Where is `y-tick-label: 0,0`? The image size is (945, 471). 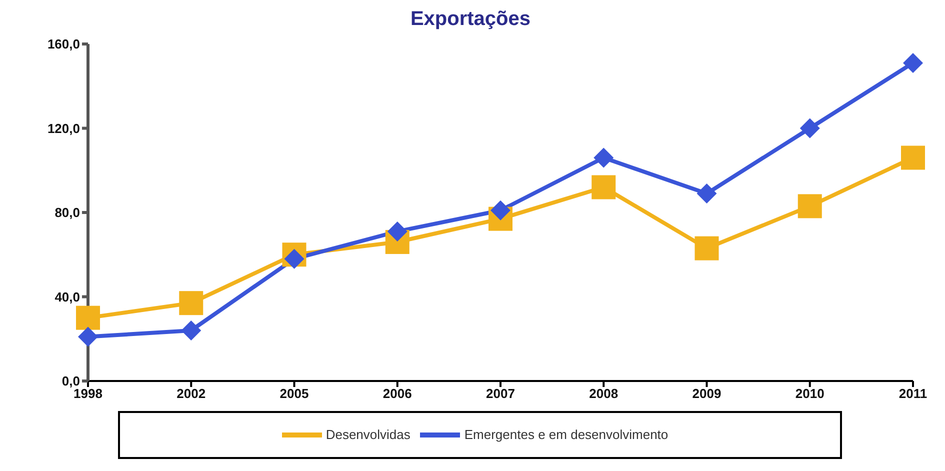
y-tick-label: 0,0 is located at coordinates (71, 381).